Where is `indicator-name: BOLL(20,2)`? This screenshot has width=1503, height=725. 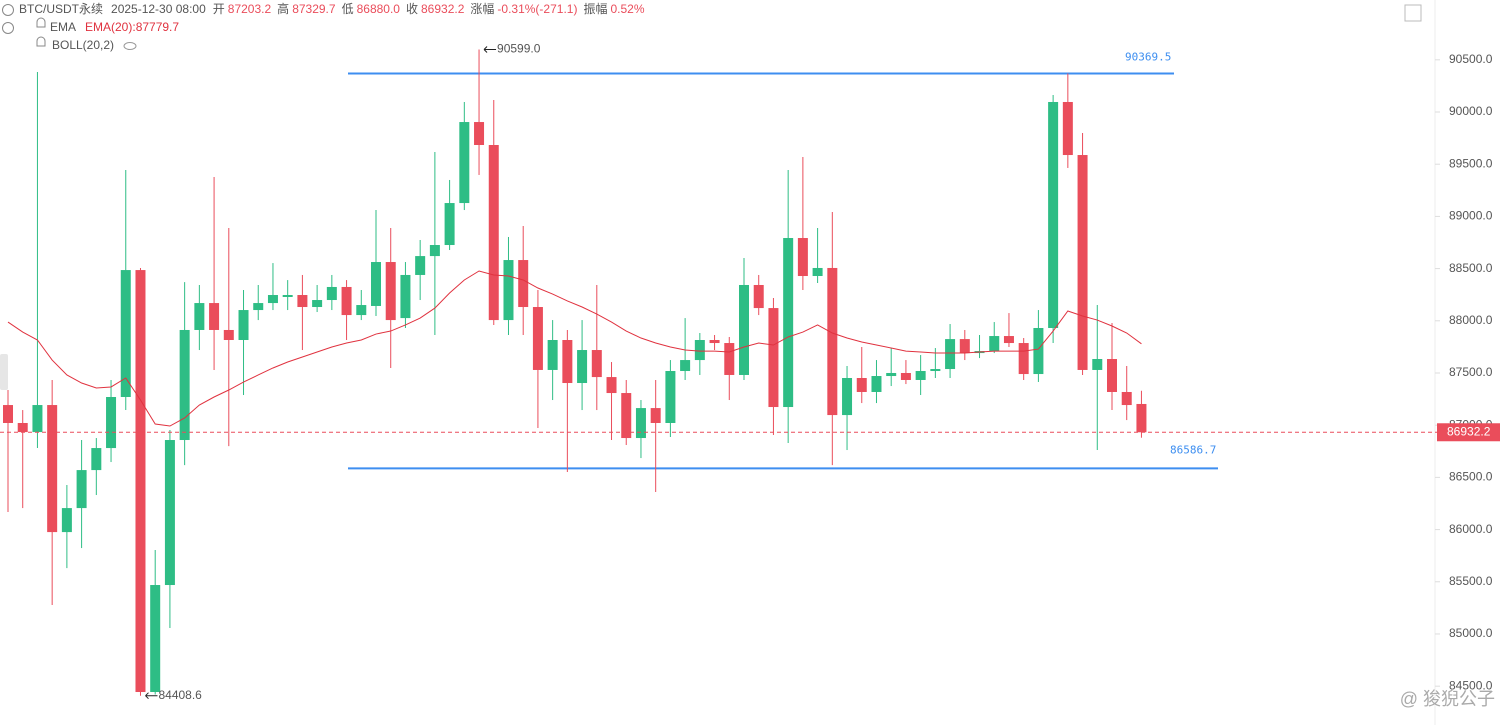
indicator-name: BOLL(20,2) is located at coordinates (83, 45).